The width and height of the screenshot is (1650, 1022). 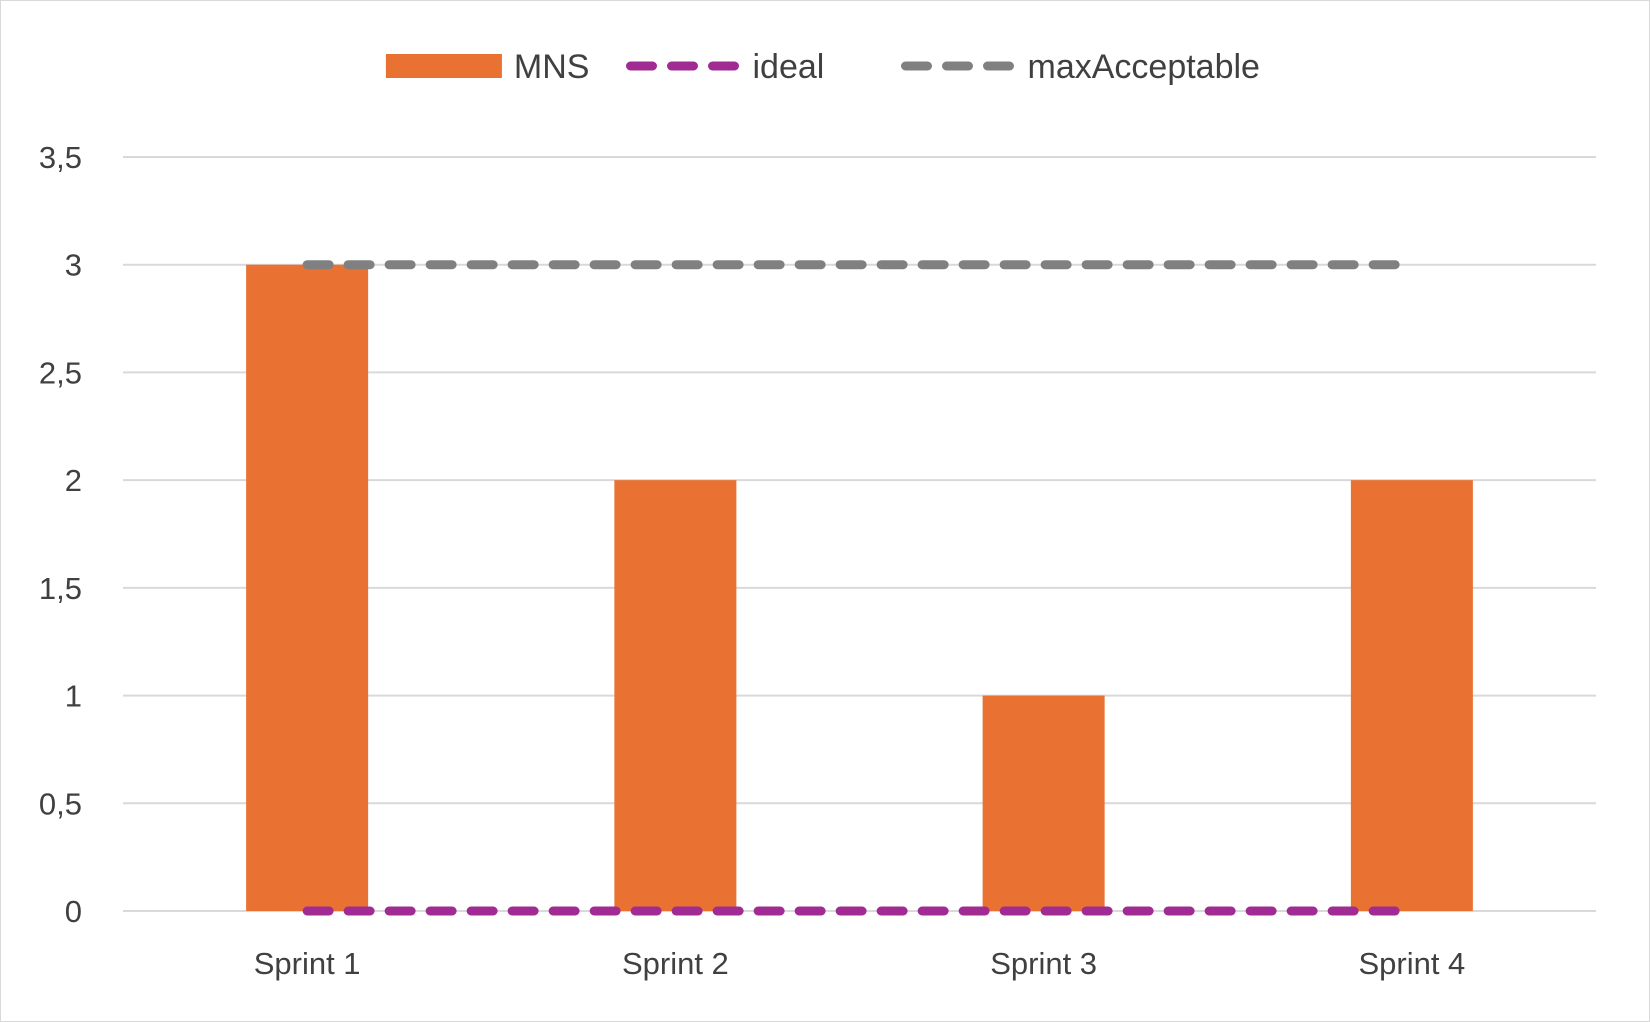 What do you see at coordinates (60, 534) in the screenshot?
I see `y-axis-ticks: 0 0,5 1 1,5 2 2,5 3 3,5` at bounding box center [60, 534].